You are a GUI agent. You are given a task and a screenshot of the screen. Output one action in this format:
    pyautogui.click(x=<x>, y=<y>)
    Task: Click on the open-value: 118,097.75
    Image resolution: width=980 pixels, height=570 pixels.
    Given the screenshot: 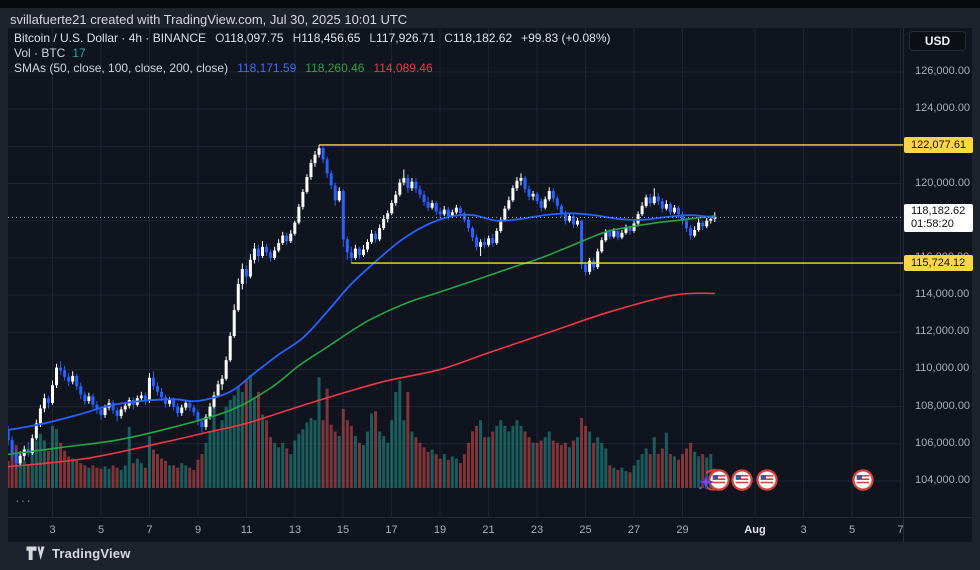 What is the action you would take?
    pyautogui.click(x=254, y=38)
    